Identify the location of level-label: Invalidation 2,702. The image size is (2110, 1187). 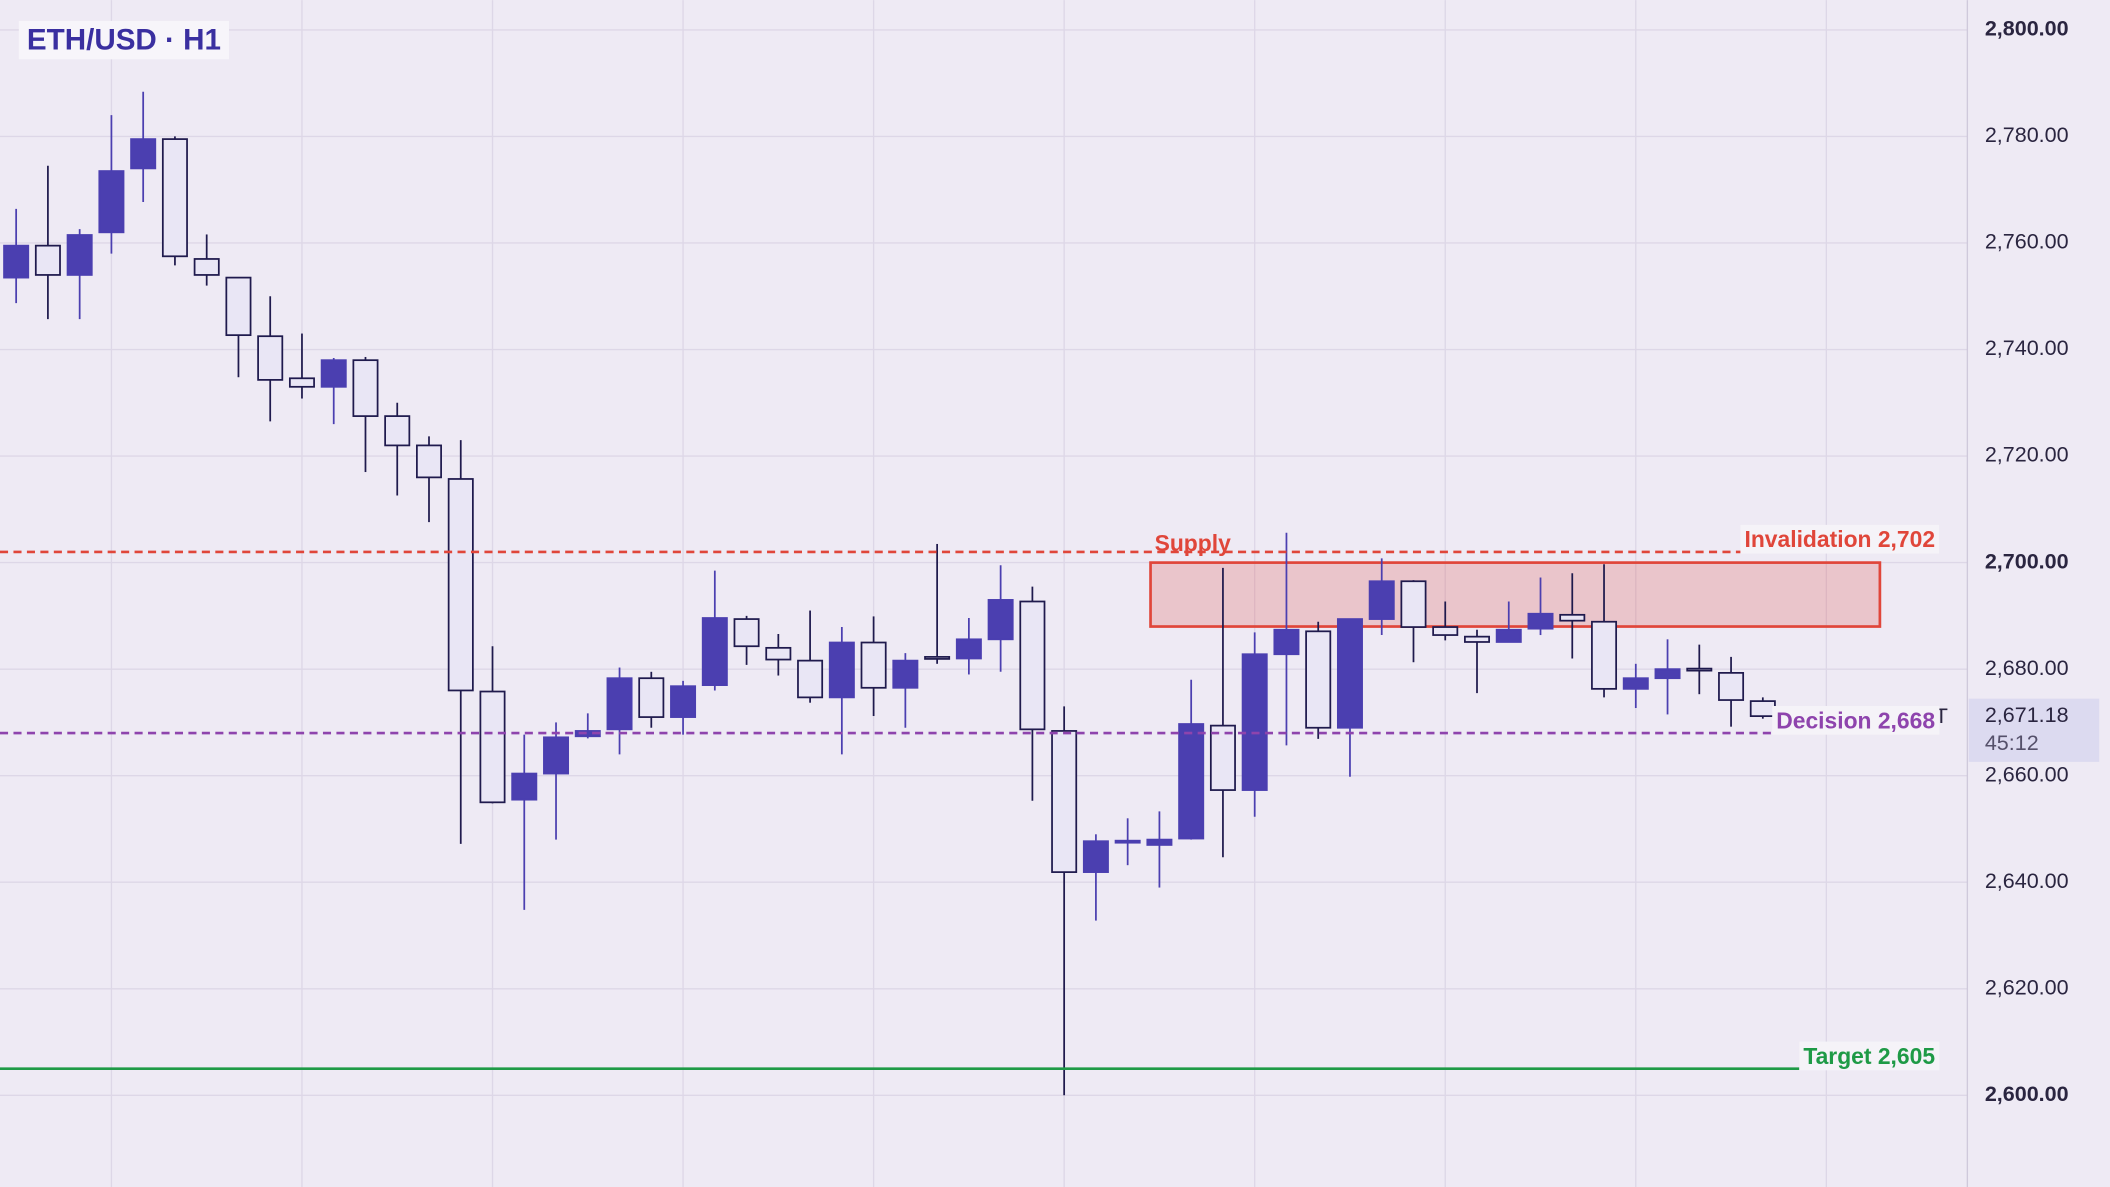
(1839, 539).